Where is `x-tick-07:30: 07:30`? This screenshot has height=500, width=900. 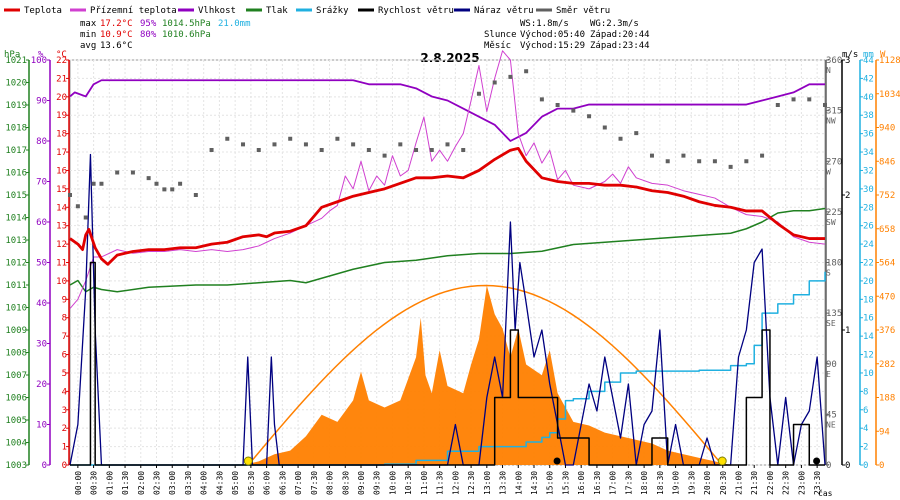 x-tick-07:30: 07:30 is located at coordinates (314, 483).